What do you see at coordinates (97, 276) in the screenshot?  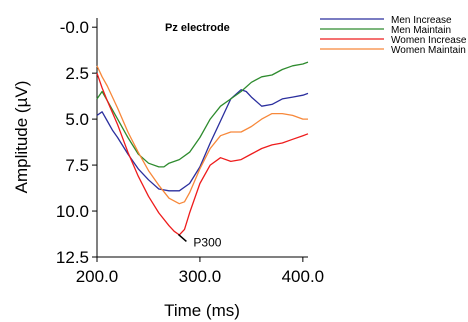 I see `x-tick-label: 200.0` at bounding box center [97, 276].